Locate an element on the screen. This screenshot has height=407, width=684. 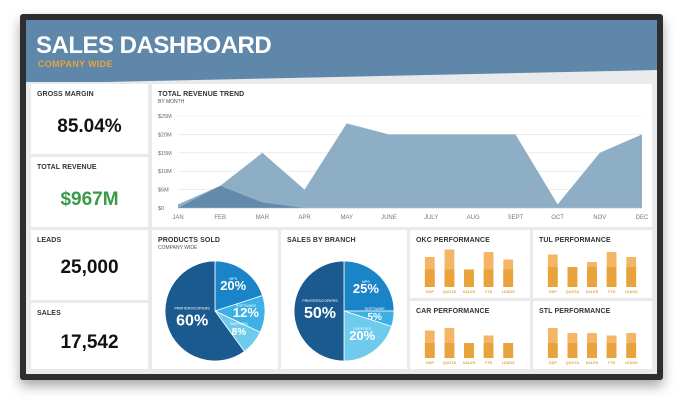
pie-slice-value: 8% is located at coordinates (239, 332).